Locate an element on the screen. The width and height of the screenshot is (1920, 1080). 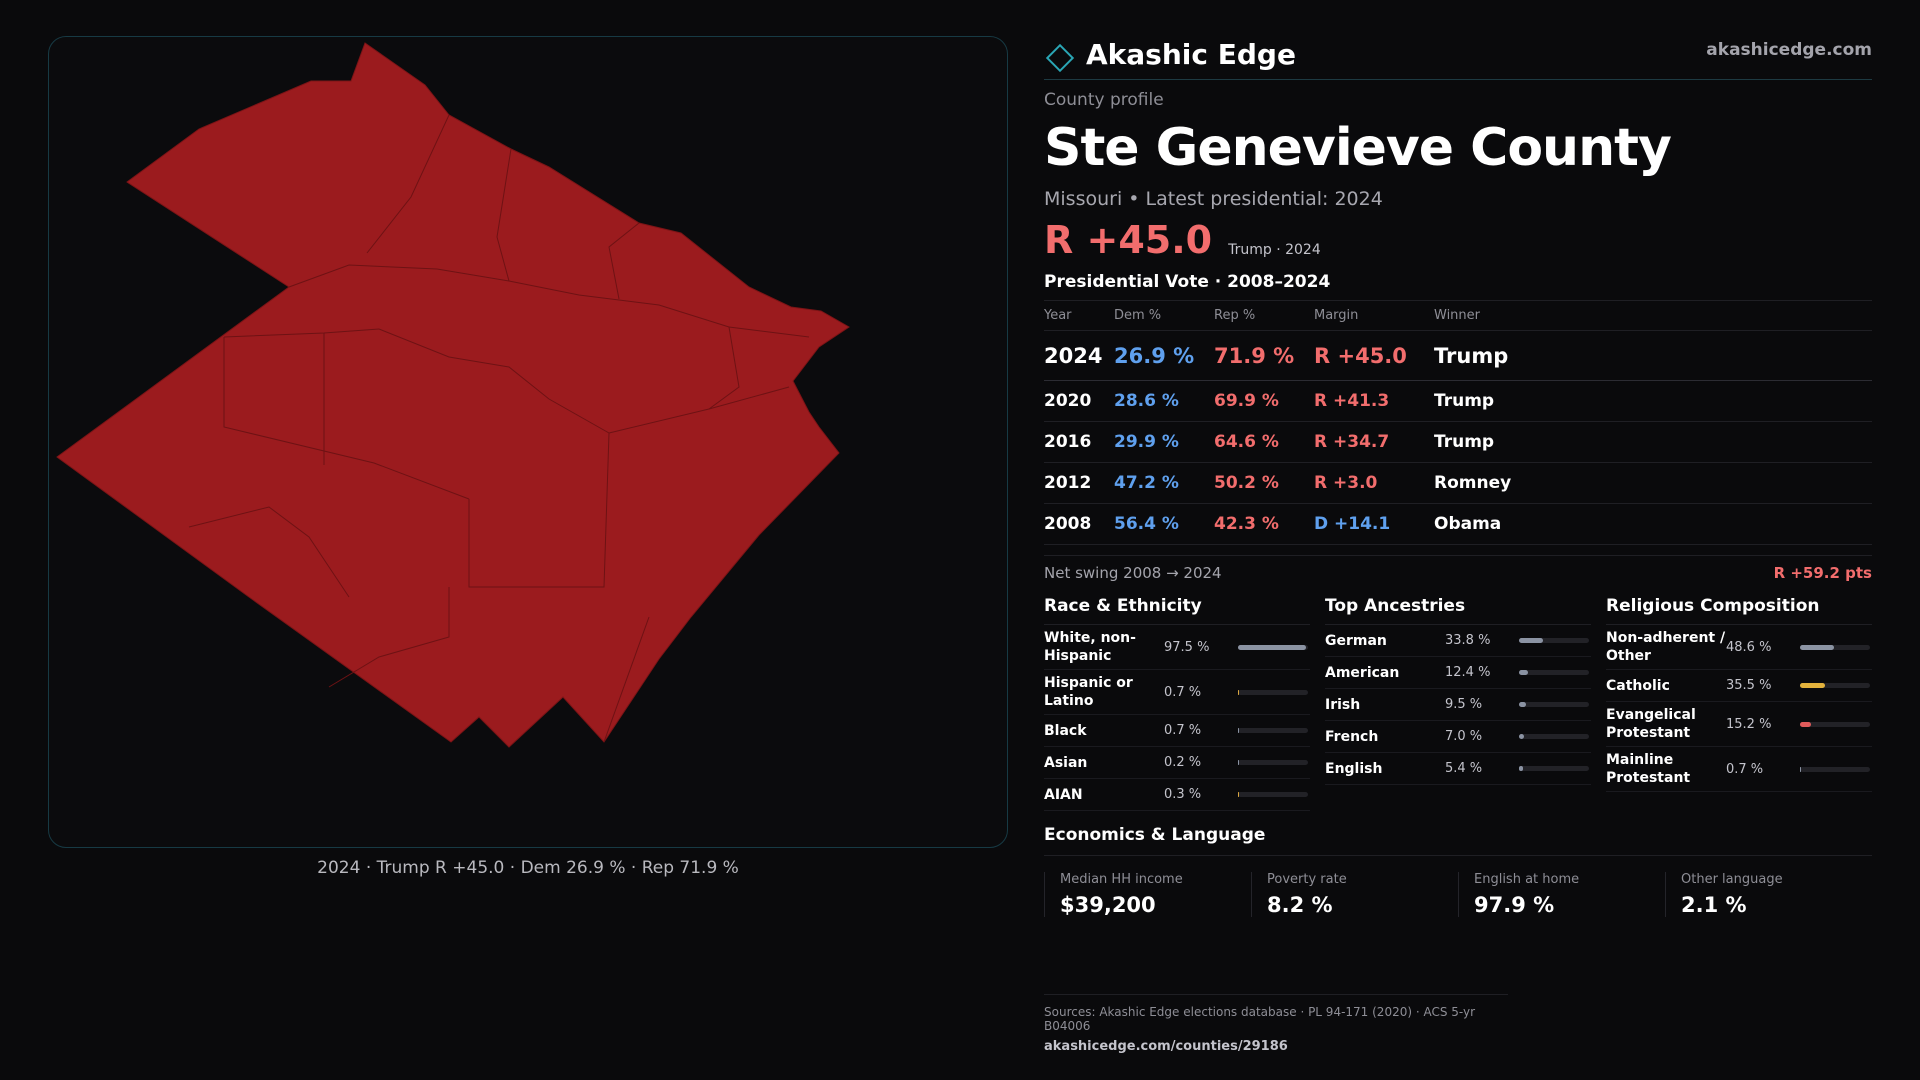
row-winner: Trump is located at coordinates (1653, 442).